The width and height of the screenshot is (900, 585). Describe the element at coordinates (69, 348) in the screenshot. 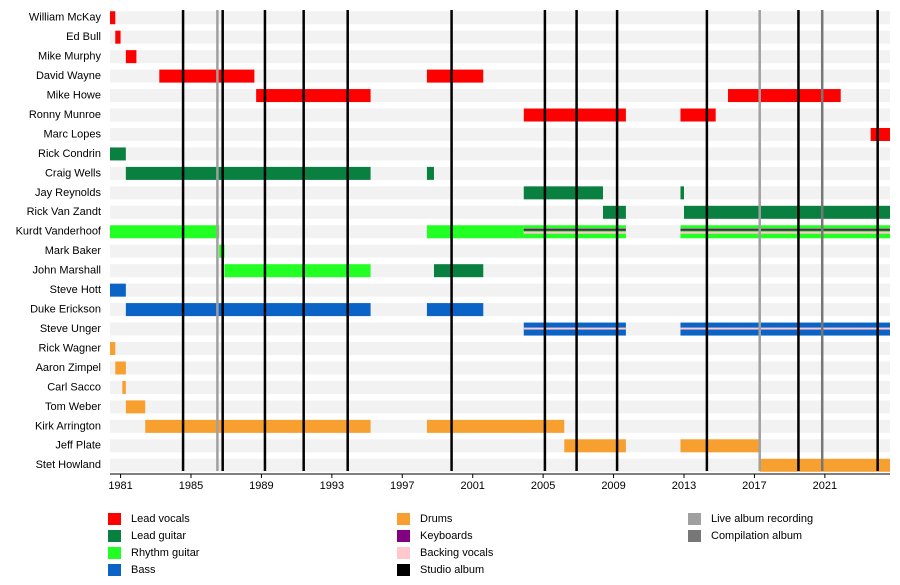

I see `member-label: Rick Wagner` at that location.